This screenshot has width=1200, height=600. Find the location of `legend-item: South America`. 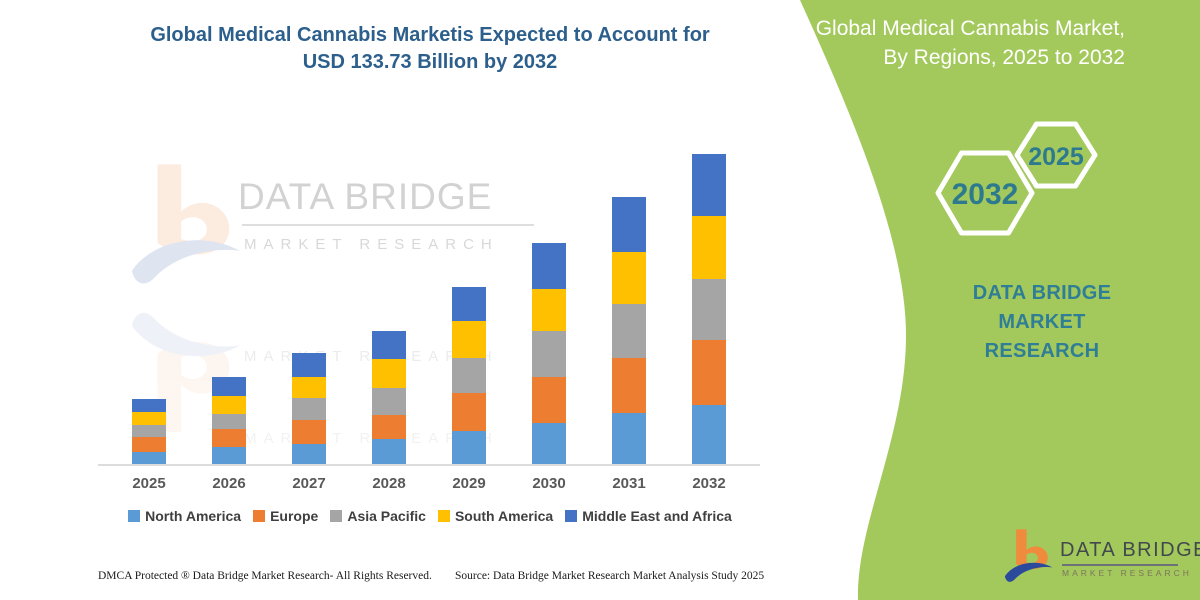

legend-item: South America is located at coordinates (495, 516).